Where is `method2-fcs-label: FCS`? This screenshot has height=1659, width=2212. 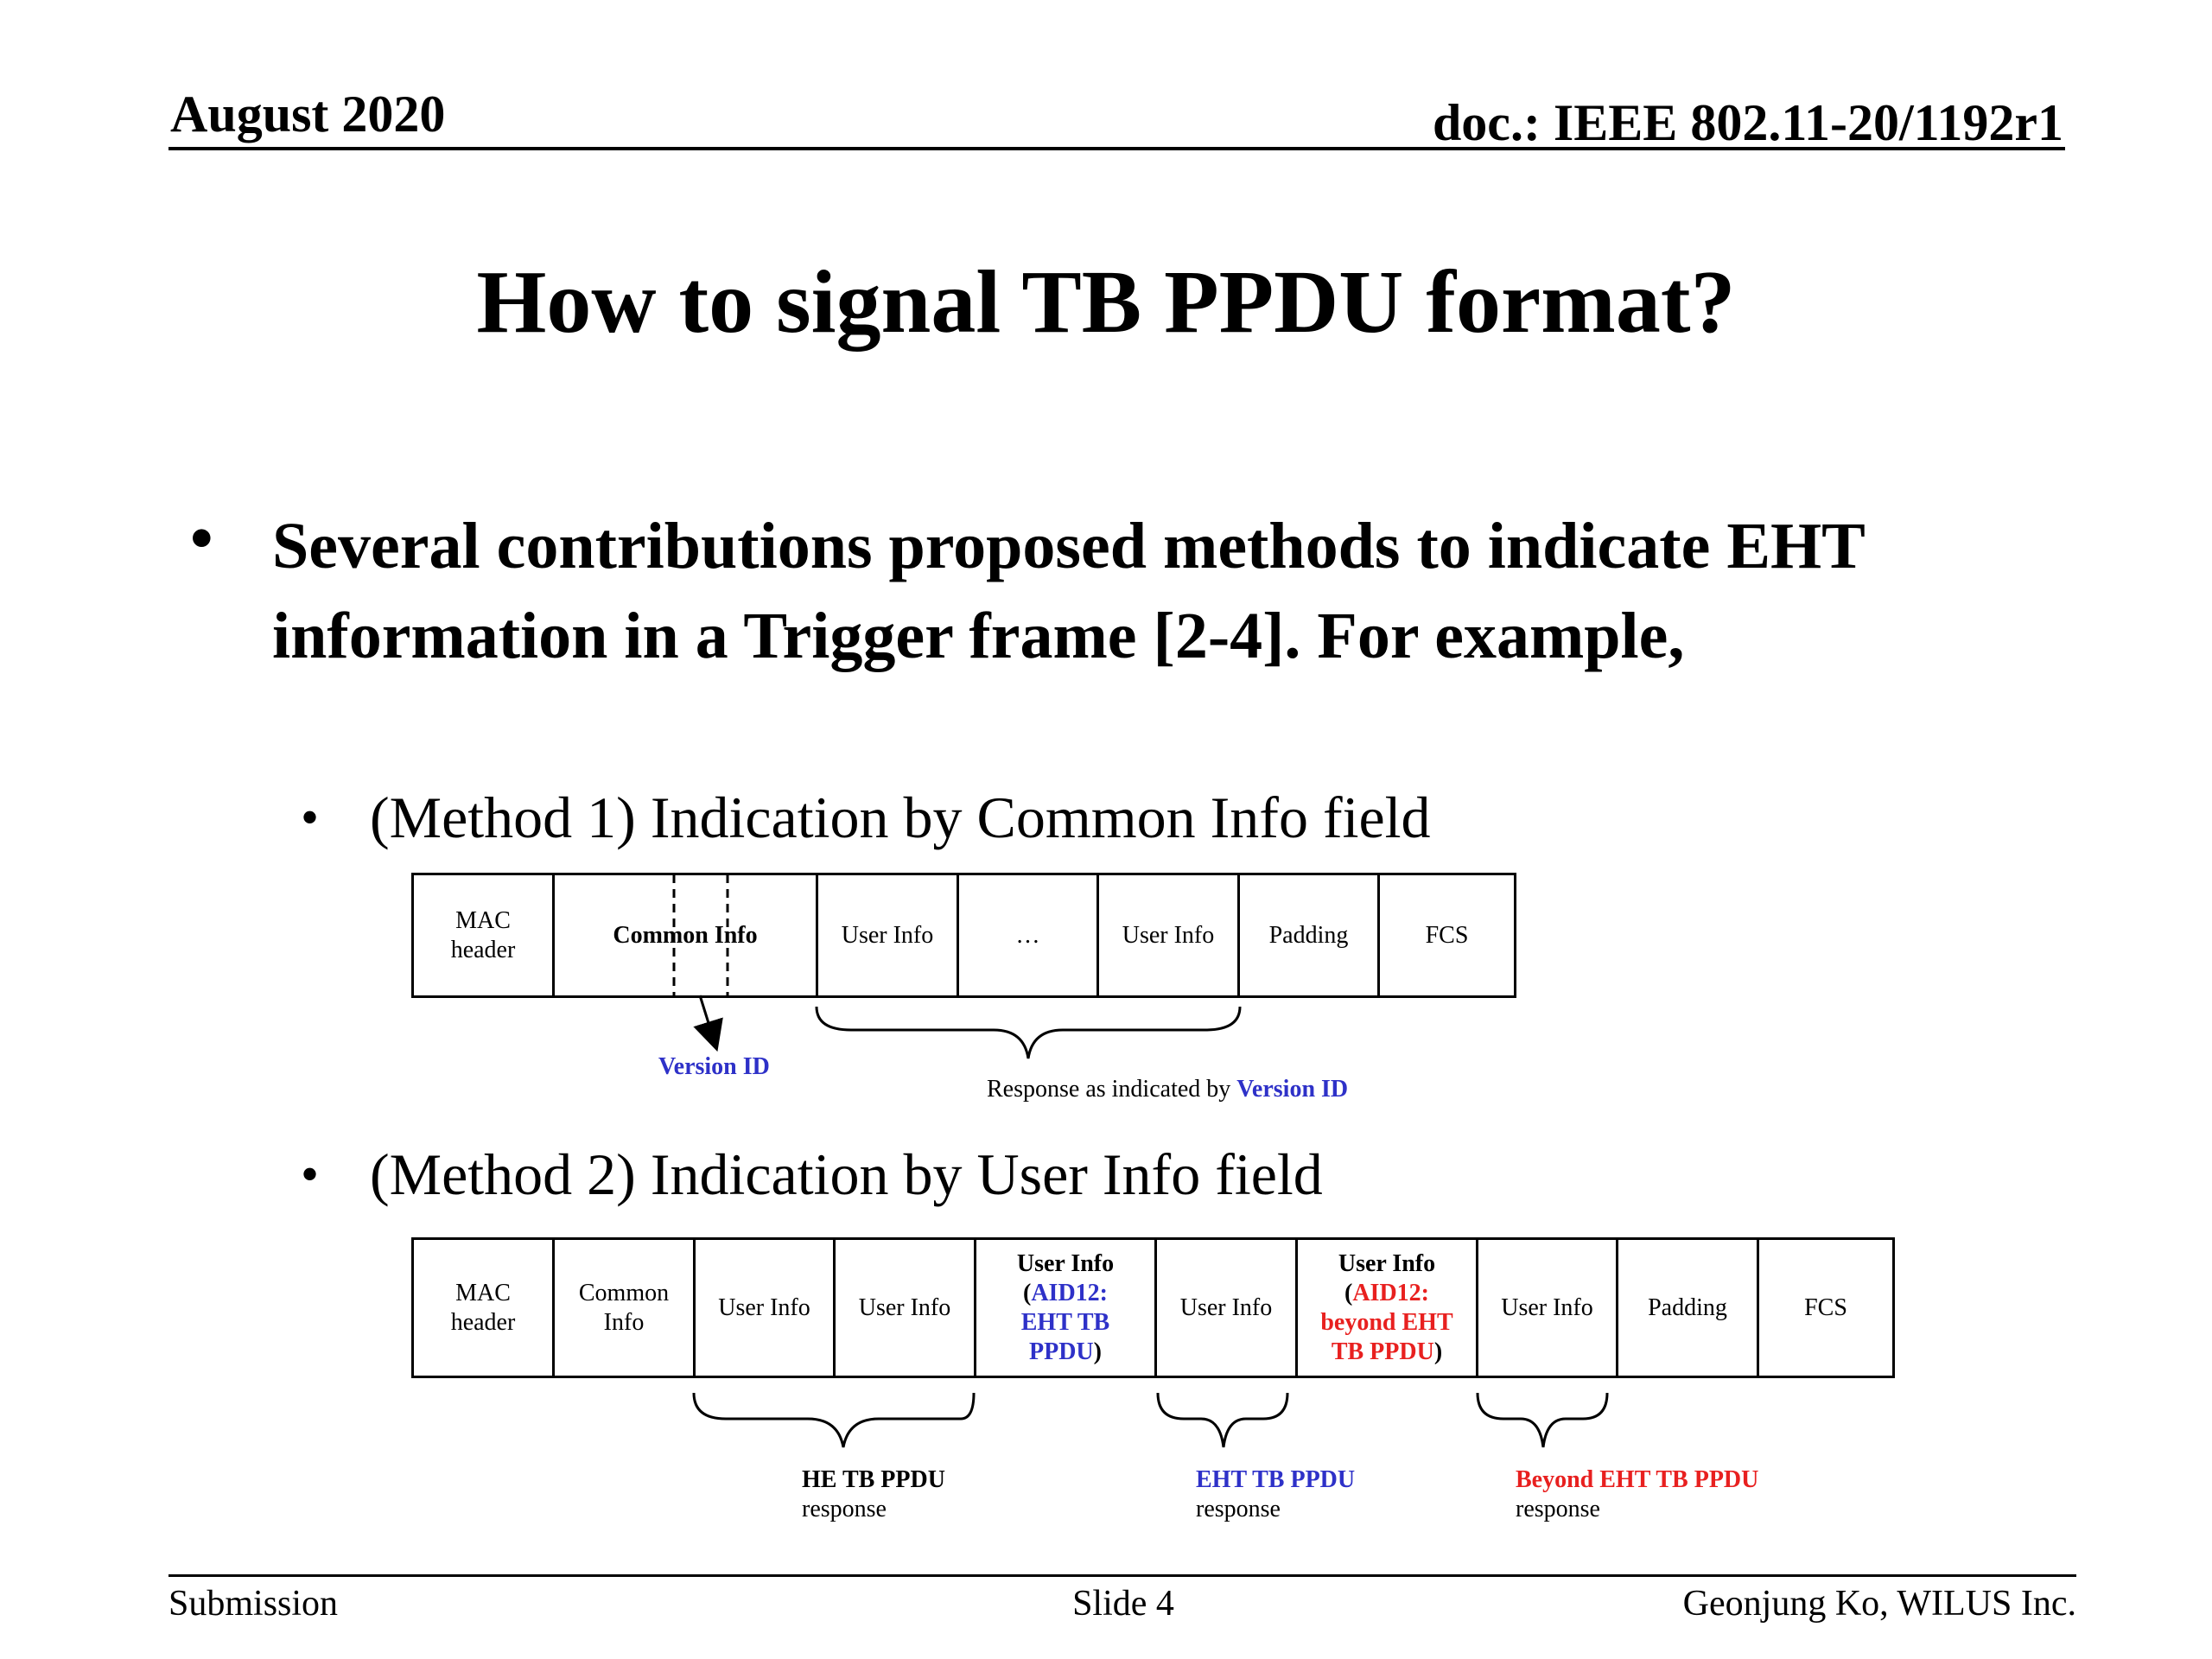 method2-fcs-label: FCS is located at coordinates (1825, 1307).